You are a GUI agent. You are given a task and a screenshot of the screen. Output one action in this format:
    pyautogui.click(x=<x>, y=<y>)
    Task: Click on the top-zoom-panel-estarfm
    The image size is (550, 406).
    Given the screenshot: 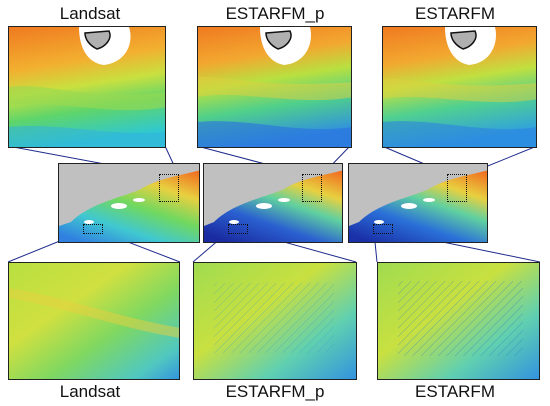 What is the action you would take?
    pyautogui.click(x=459, y=87)
    